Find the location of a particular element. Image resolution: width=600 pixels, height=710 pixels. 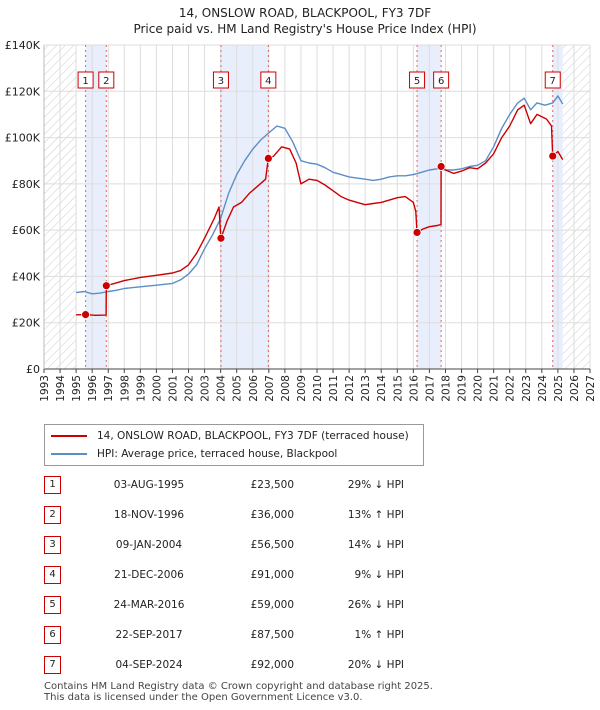

x-tick-label-2026: 2026 is located at coordinates (575, 388).